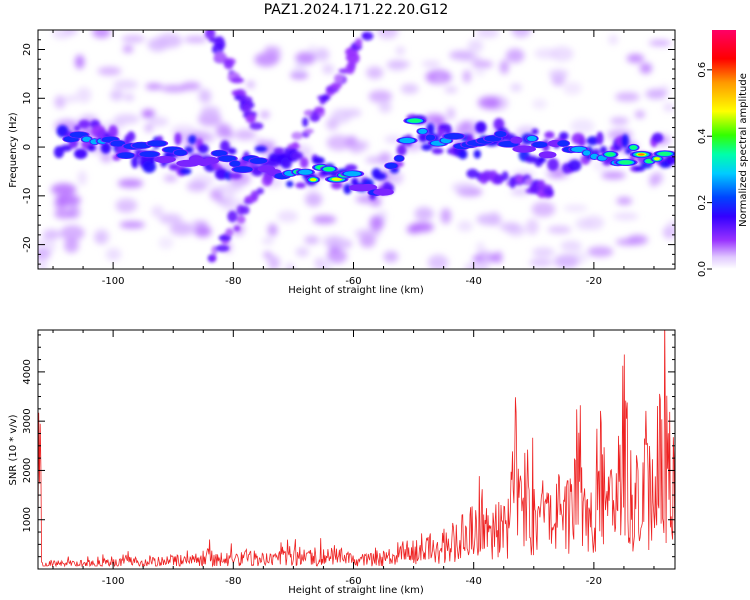  I want to click on heatmap-y-tick-label: 0, so click(27, 147).